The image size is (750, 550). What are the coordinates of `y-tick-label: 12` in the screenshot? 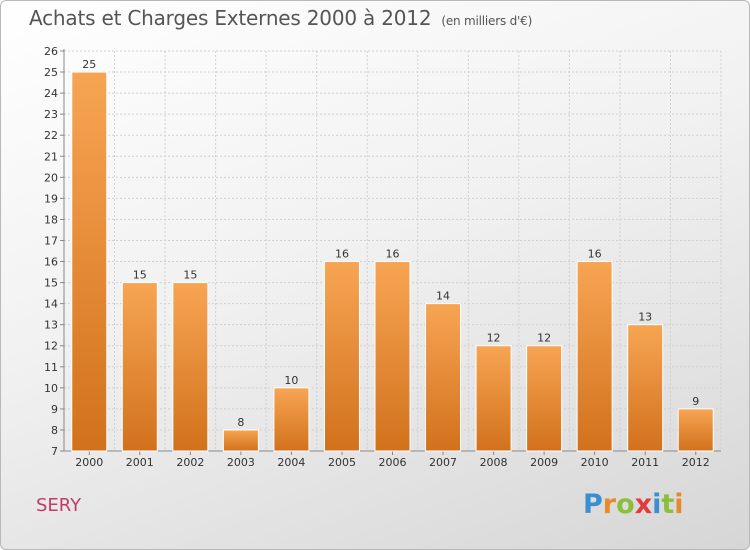 It's located at (51, 346).